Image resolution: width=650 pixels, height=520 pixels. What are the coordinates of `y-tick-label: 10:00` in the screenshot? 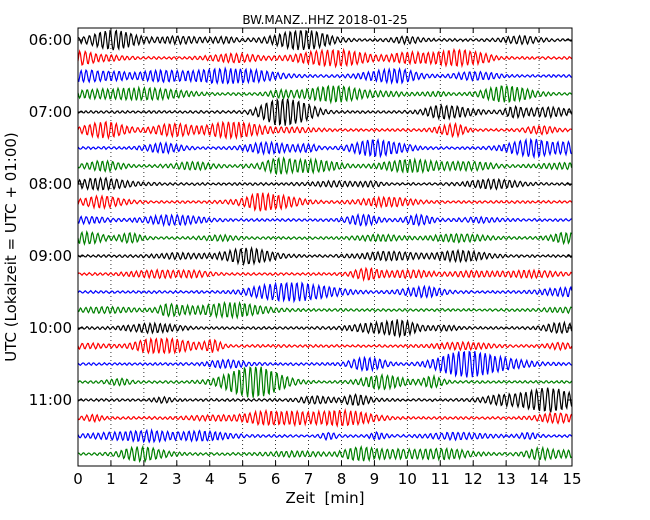 It's located at (50, 328).